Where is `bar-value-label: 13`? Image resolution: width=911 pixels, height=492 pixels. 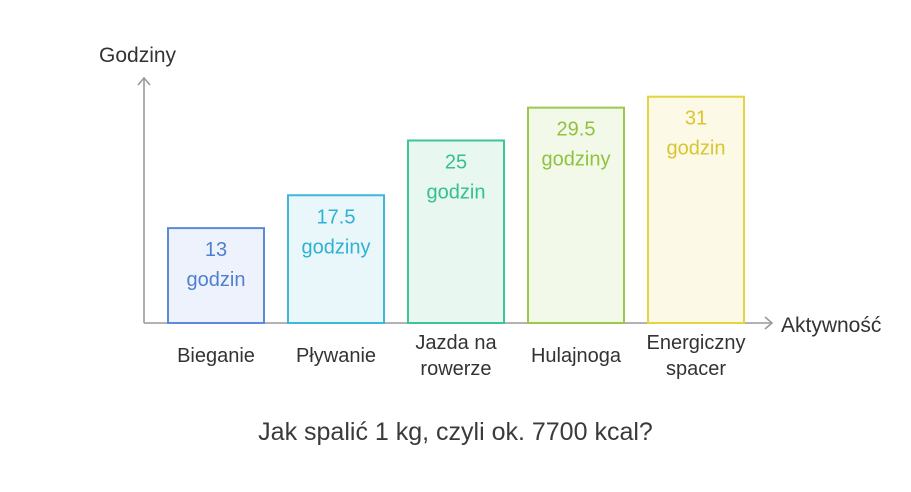 bar-value-label: 13 is located at coordinates (216, 250).